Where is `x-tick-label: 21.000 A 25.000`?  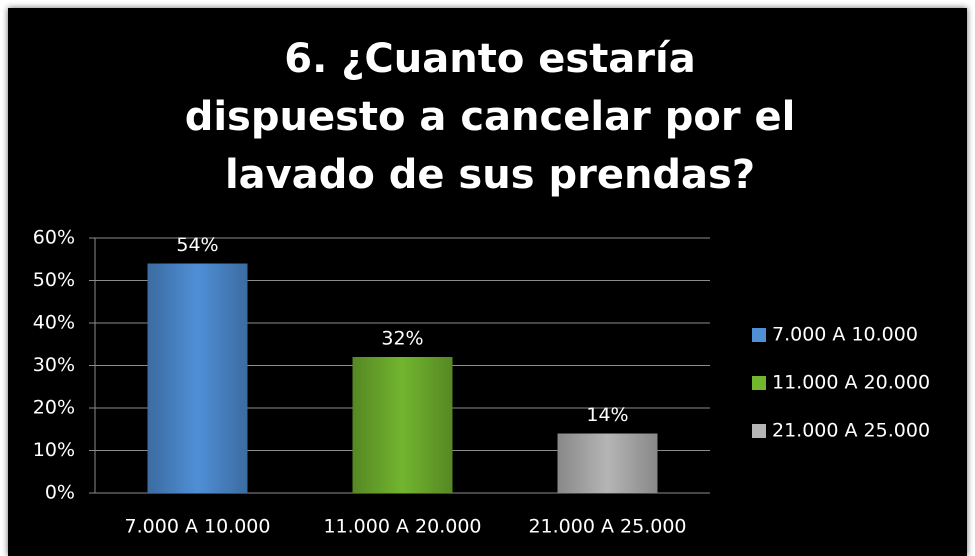
x-tick-label: 21.000 A 25.000 is located at coordinates (607, 527).